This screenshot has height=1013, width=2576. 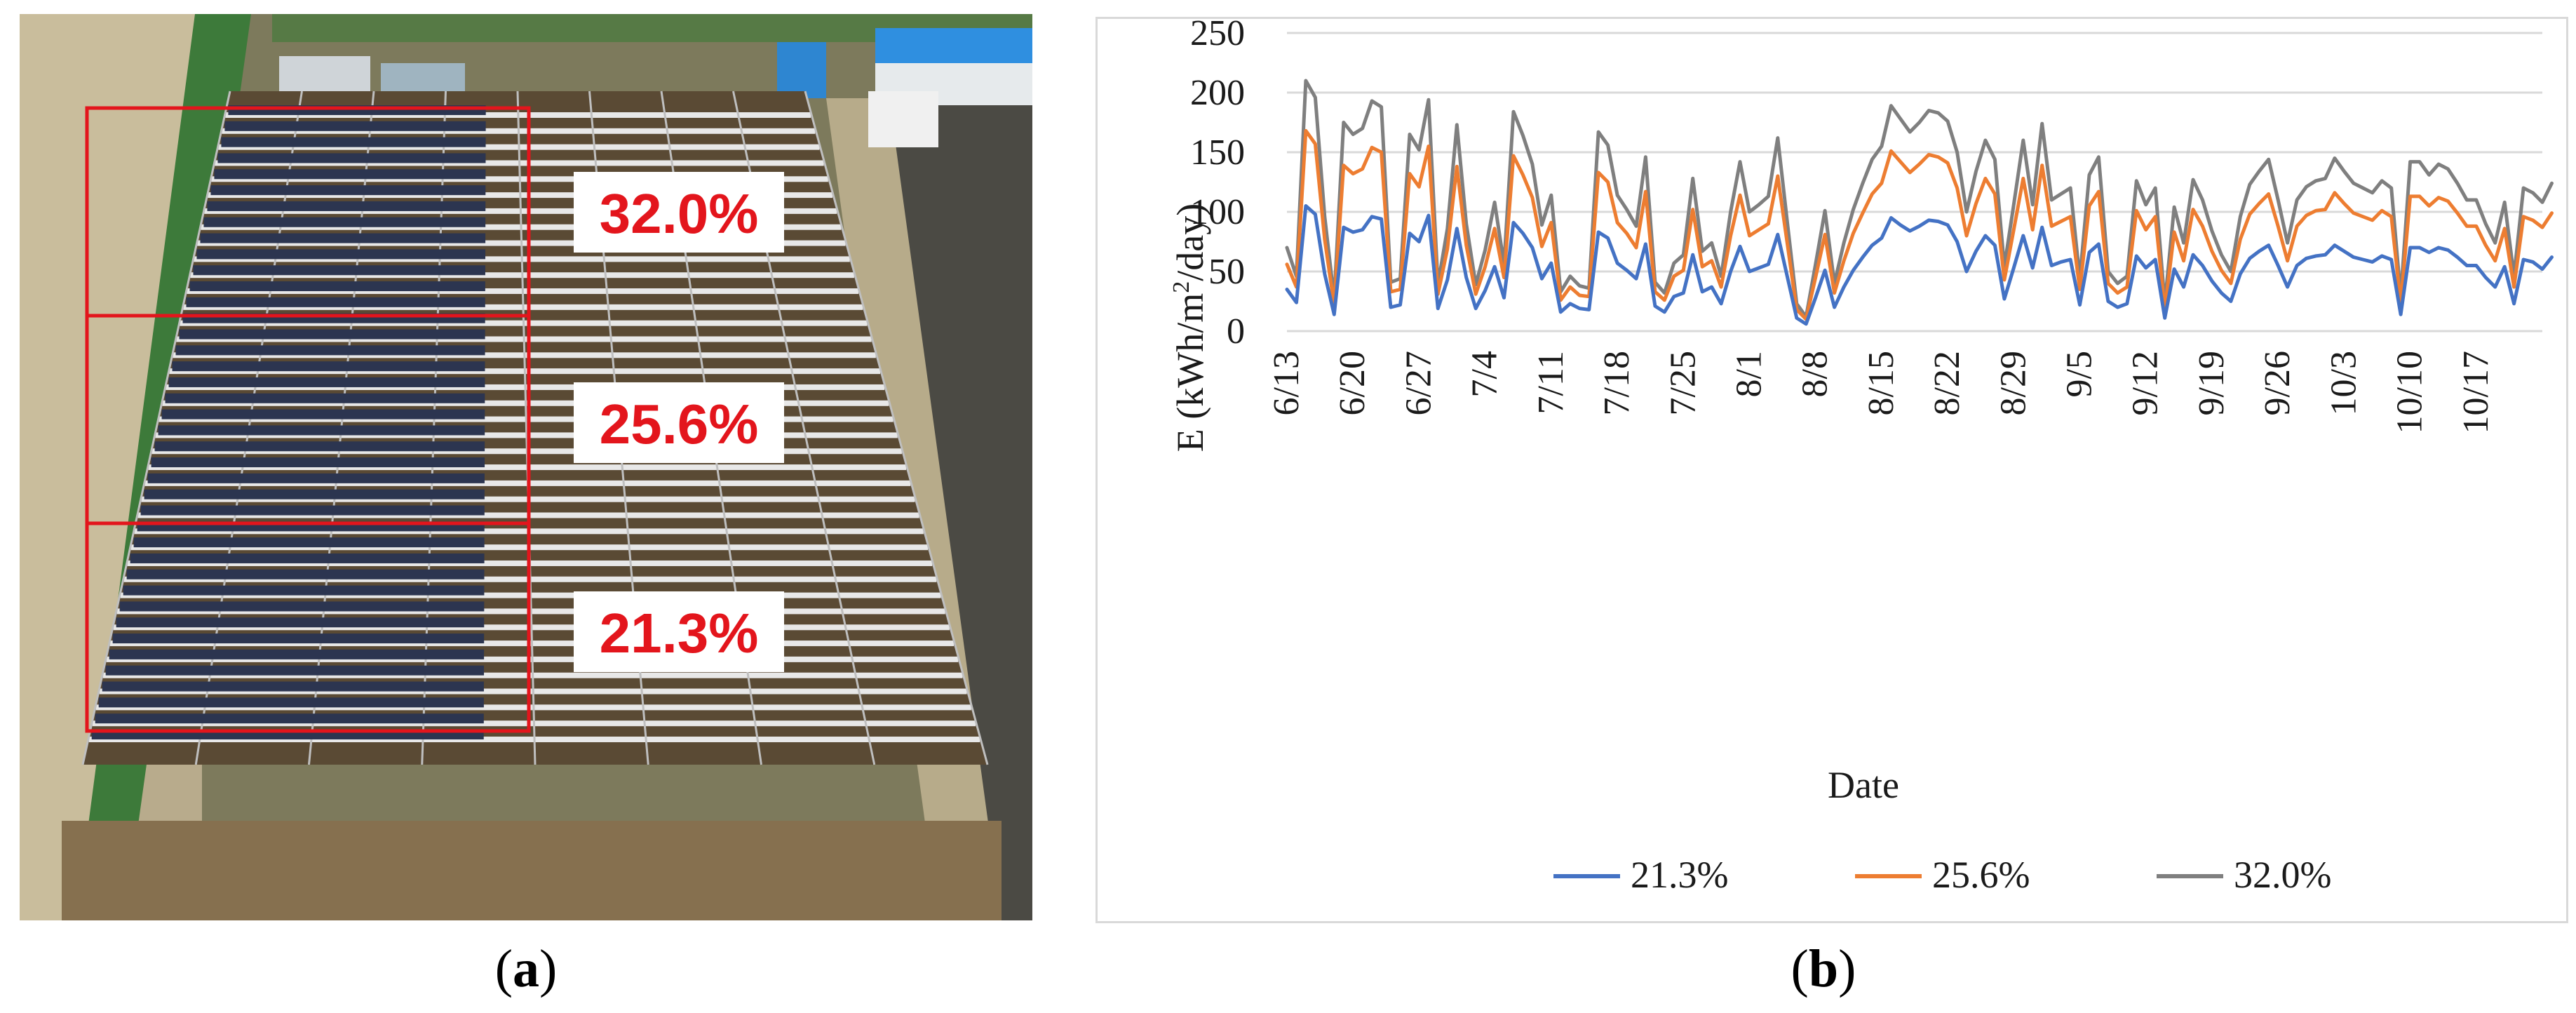 What do you see at coordinates (1217, 93) in the screenshot?
I see `y-tick-label: 200` at bounding box center [1217, 93].